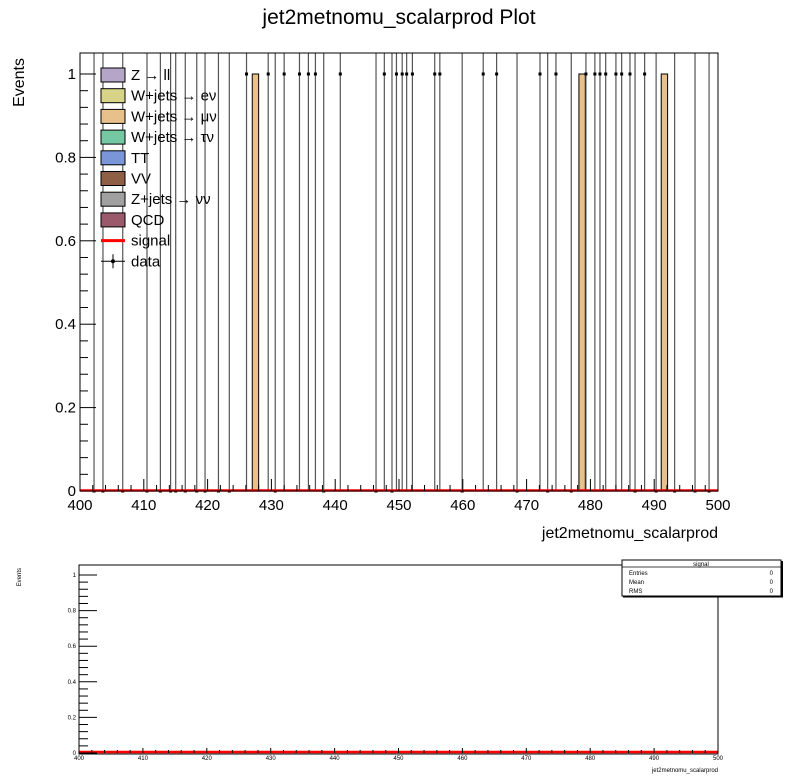 Image resolution: width=798 pixels, height=778 pixels. Describe the element at coordinates (150, 241) in the screenshot. I see `legend-label: signal` at that location.